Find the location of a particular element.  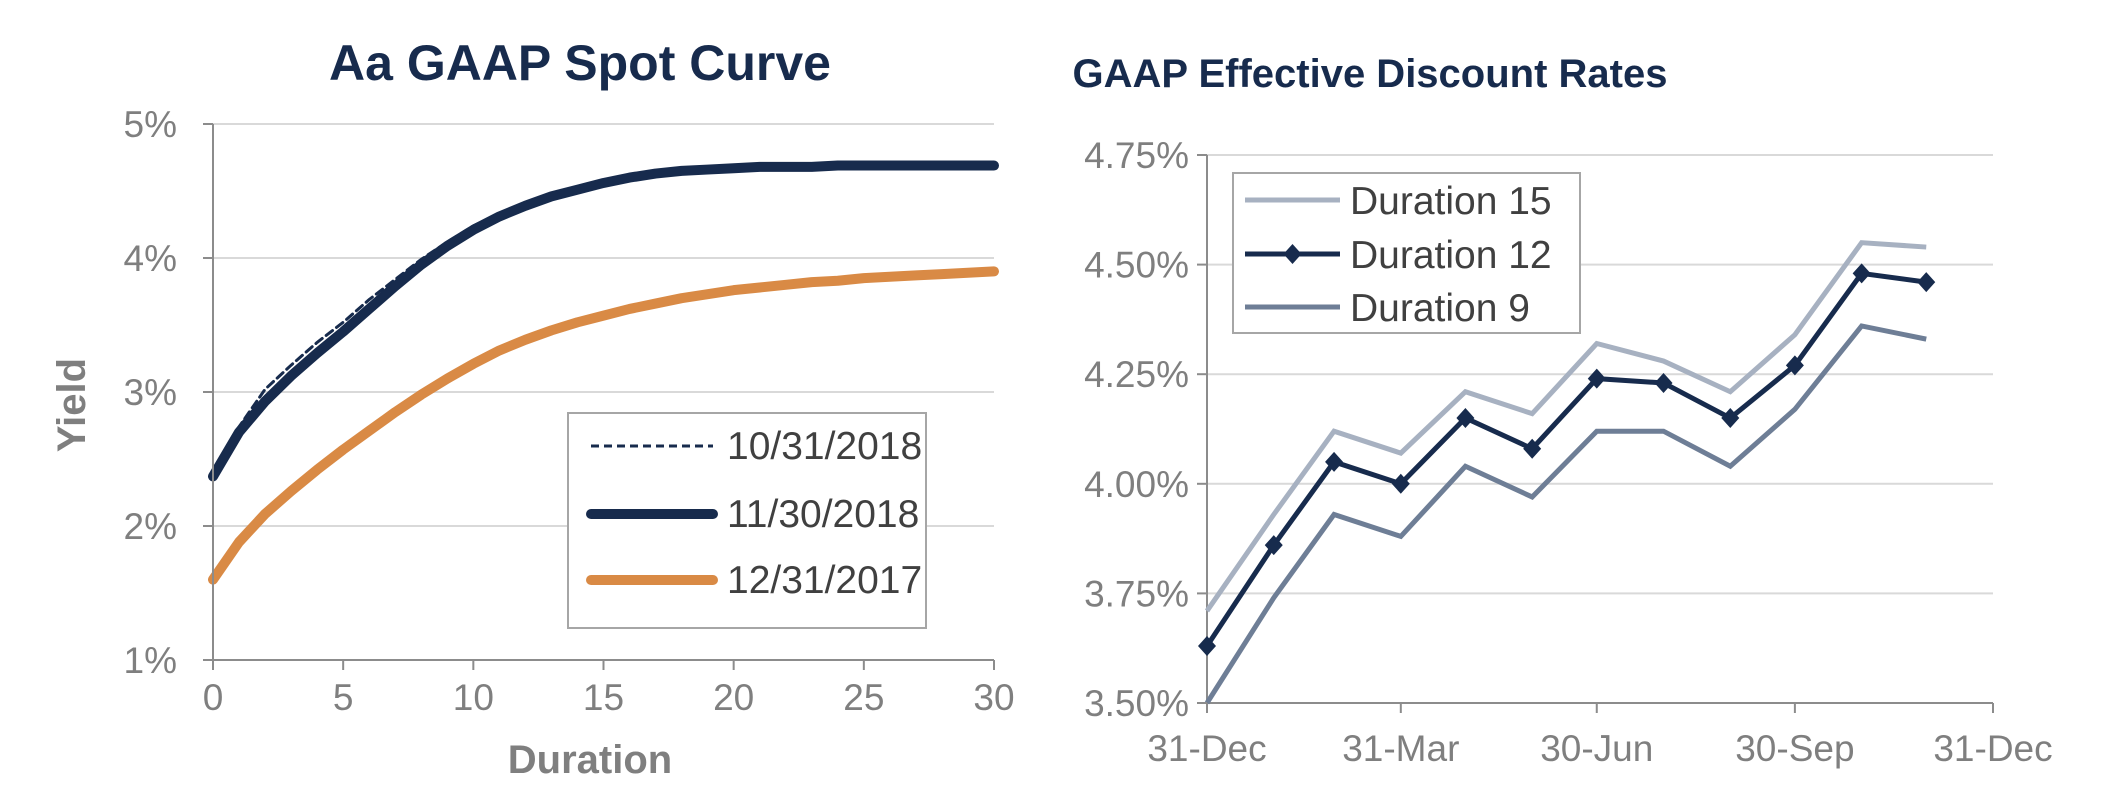

series-line-12-31-2017 is located at coordinates (603, 425).